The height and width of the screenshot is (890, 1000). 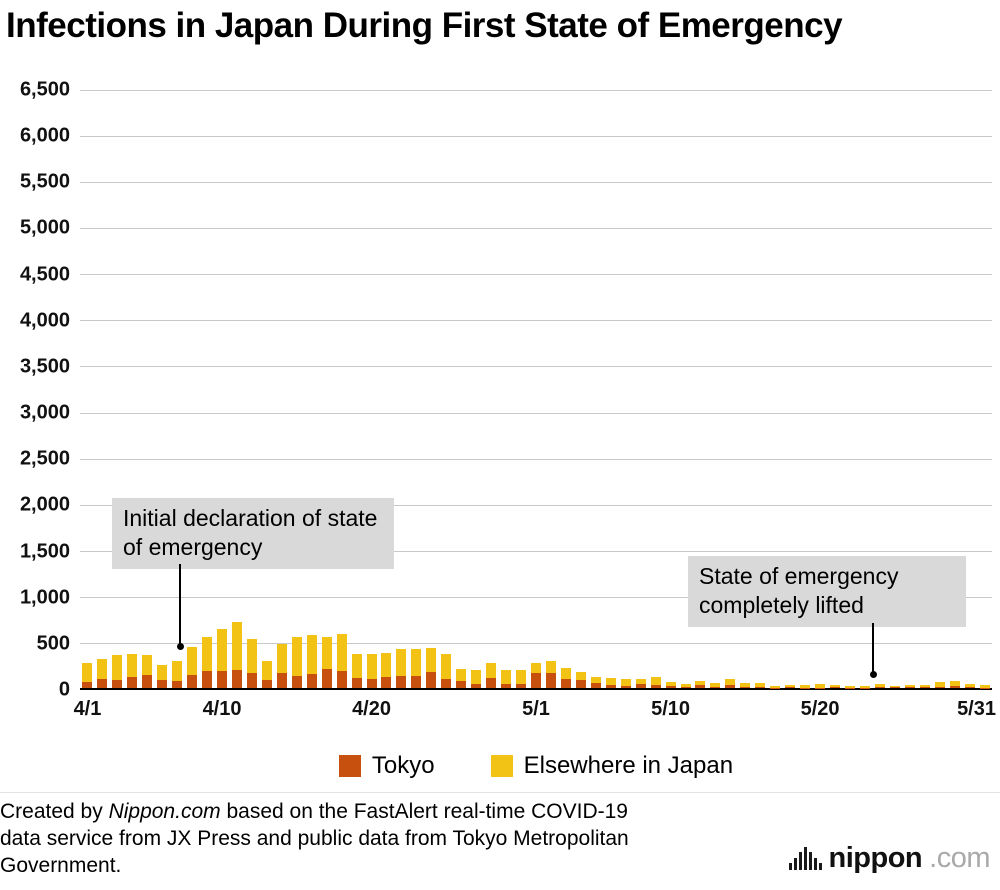 What do you see at coordinates (44, 320) in the screenshot?
I see `y-tick-label: 4,000` at bounding box center [44, 320].